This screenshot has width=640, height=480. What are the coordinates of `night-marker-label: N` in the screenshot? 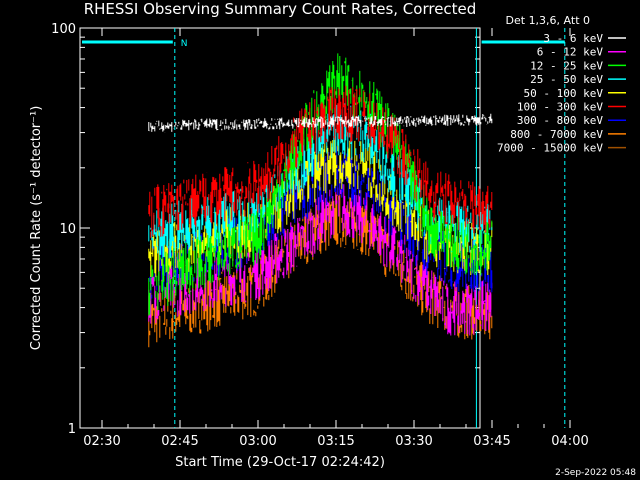 It's located at (184, 44).